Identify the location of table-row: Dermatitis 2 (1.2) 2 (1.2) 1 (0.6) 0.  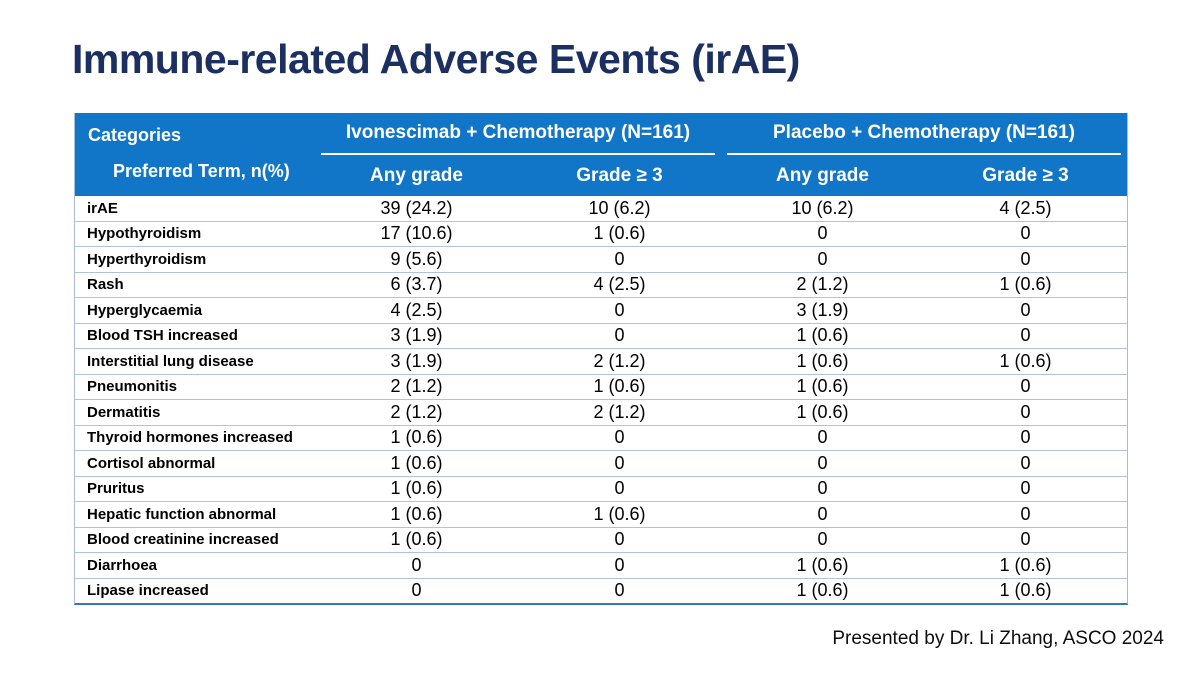
(601, 413).